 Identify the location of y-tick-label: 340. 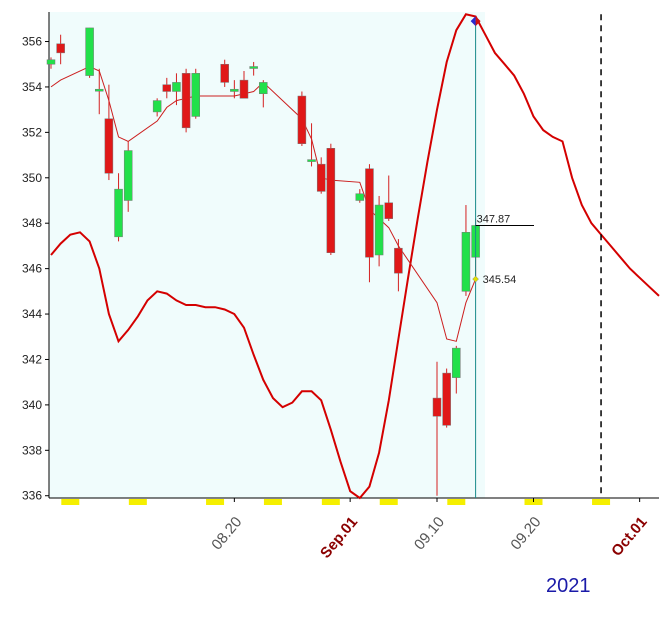
(32, 405).